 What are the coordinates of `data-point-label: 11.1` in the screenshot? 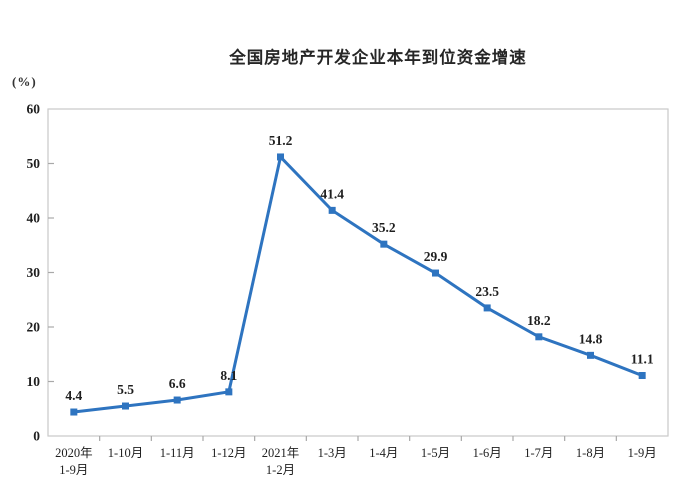 It's located at (642, 359).